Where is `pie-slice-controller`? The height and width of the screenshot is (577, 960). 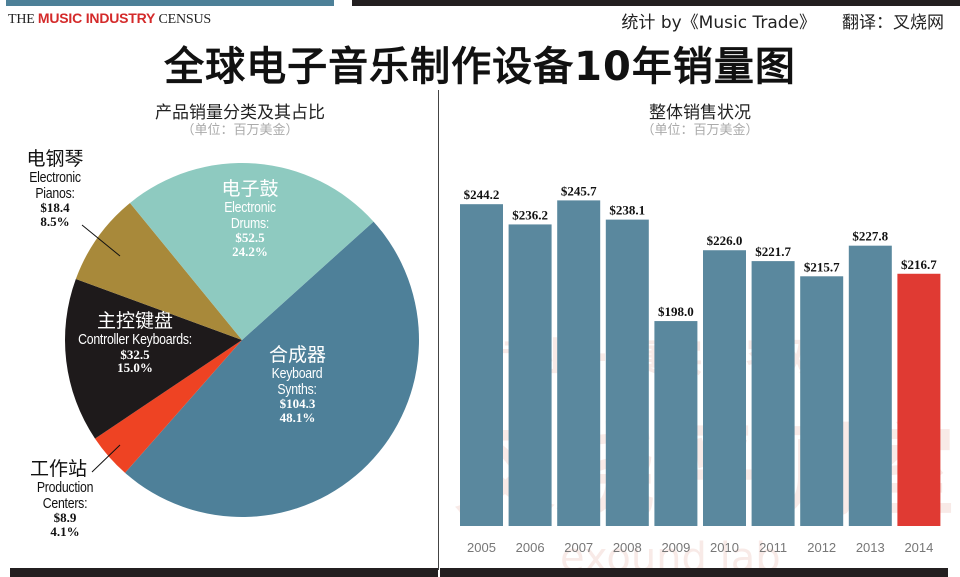
pie-slice-controller is located at coordinates (153, 358).